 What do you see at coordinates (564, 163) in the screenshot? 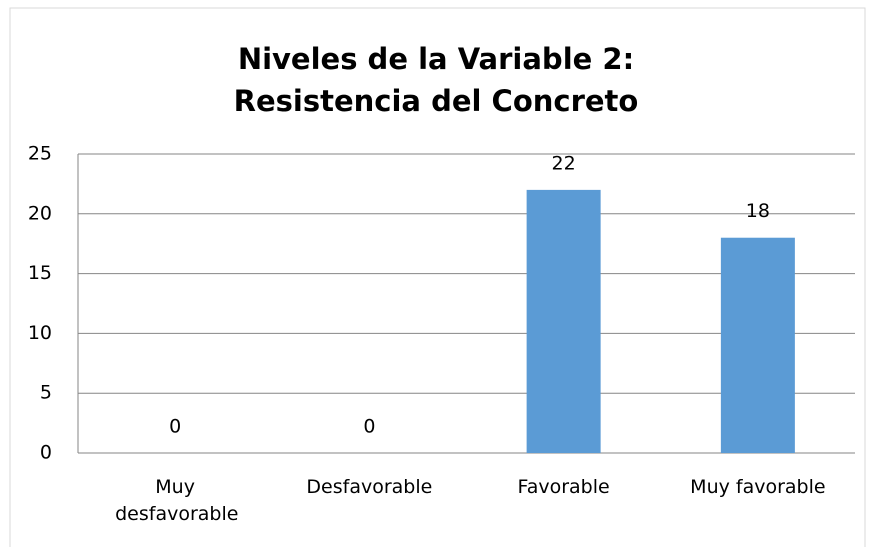
I see `data-label: 22` at bounding box center [564, 163].